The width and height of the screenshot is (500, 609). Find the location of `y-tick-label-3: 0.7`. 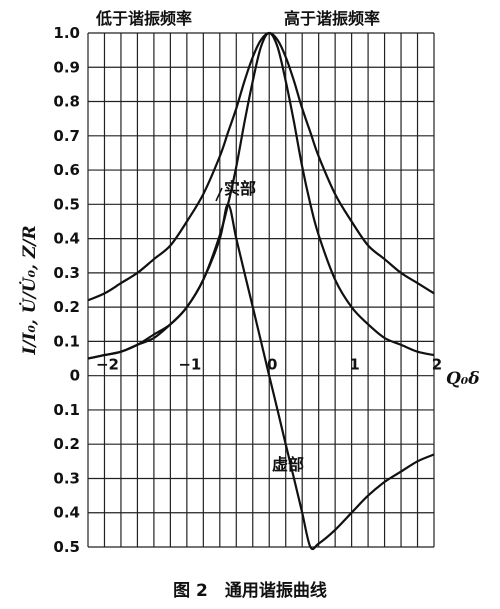

y-tick-label-3: 0.7 is located at coordinates (66, 136).